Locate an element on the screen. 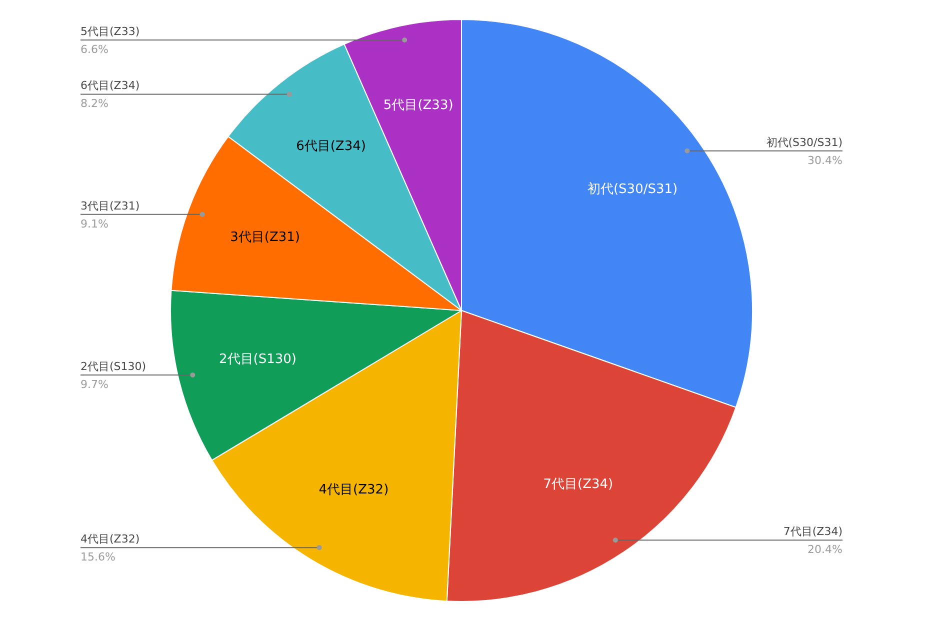 This screenshot has width=927, height=618. data-label: 30.4% is located at coordinates (825, 160).